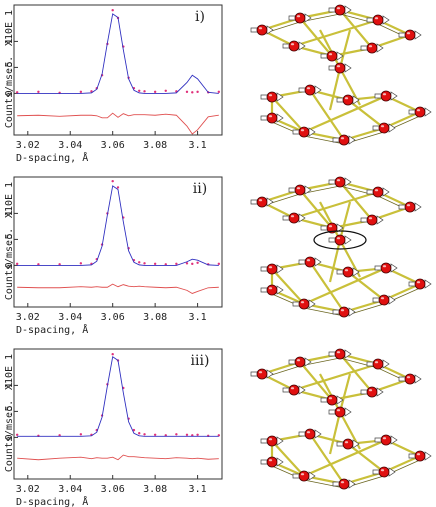 Image resolution: width=436 pixels, height=507 pixels. What do you see at coordinates (340, 240) in the screenshot?
I see `highlight-ellipse` at bounding box center [340, 240].